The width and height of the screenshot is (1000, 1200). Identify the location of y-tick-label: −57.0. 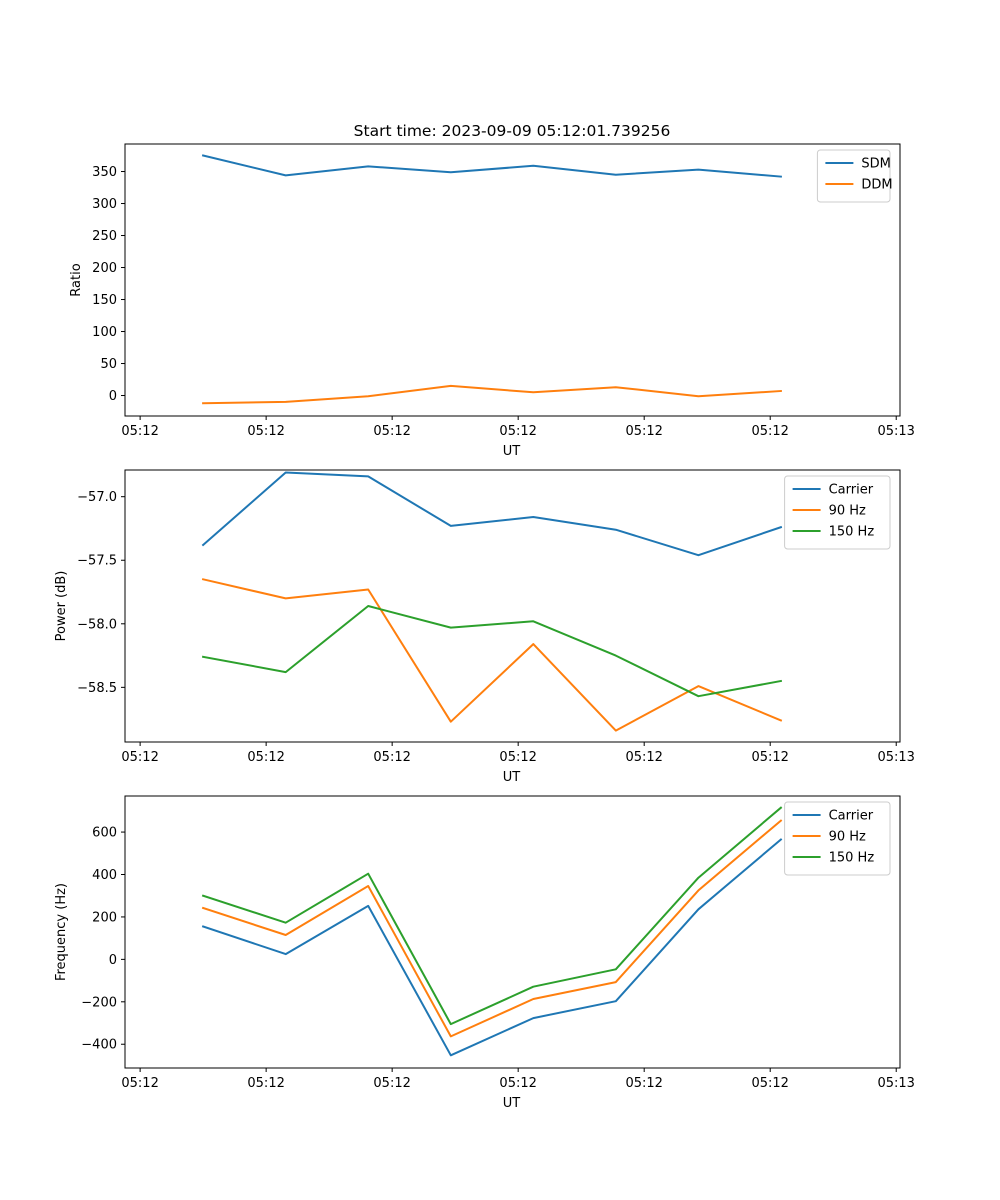
(97, 497).